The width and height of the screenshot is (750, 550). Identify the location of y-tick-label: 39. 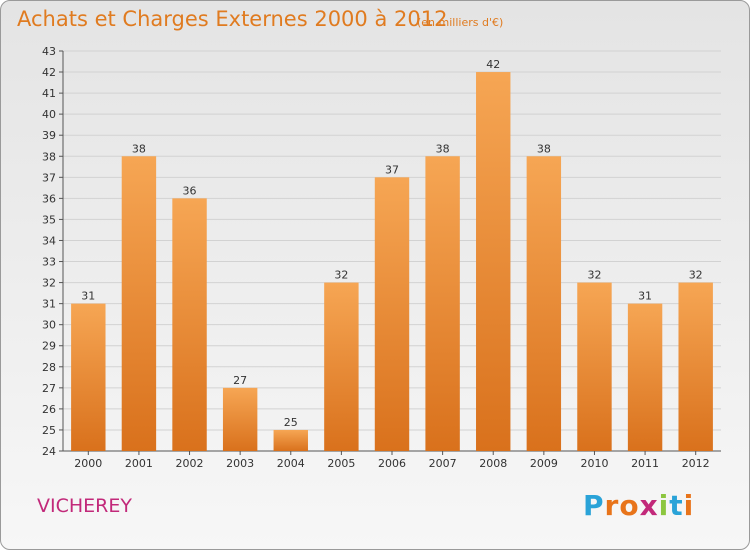
(49, 135).